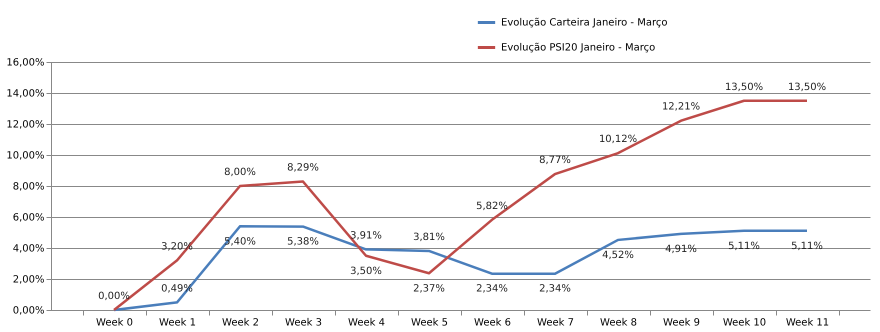 The width and height of the screenshot is (880, 332). Describe the element at coordinates (114, 296) in the screenshot. I see `data-label: 0,00%` at that location.